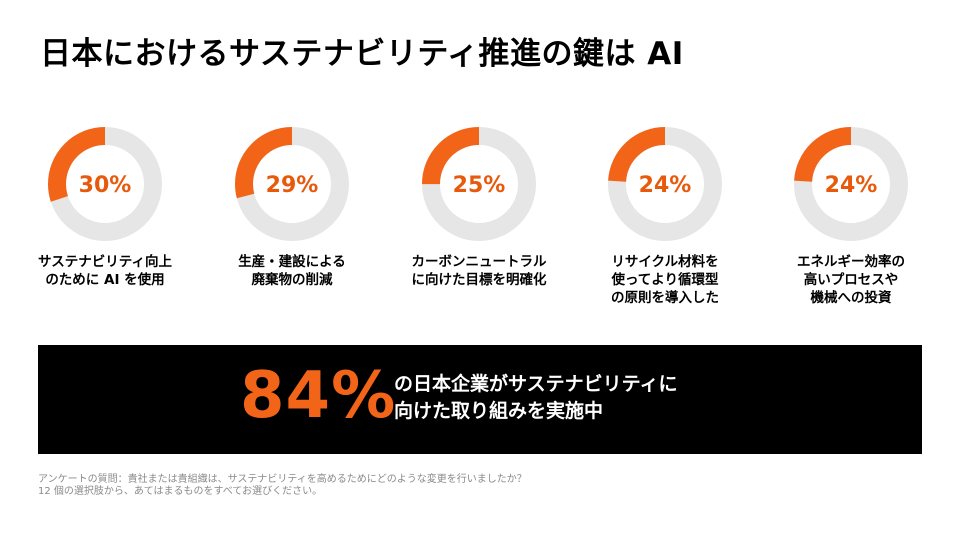  I want to click on banner-percentage: 84%, so click(318, 396).